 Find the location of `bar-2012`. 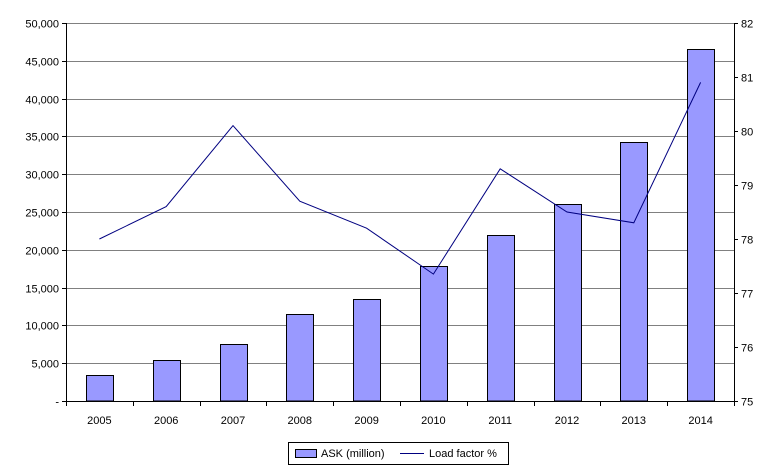

bar-2012 is located at coordinates (568, 303).